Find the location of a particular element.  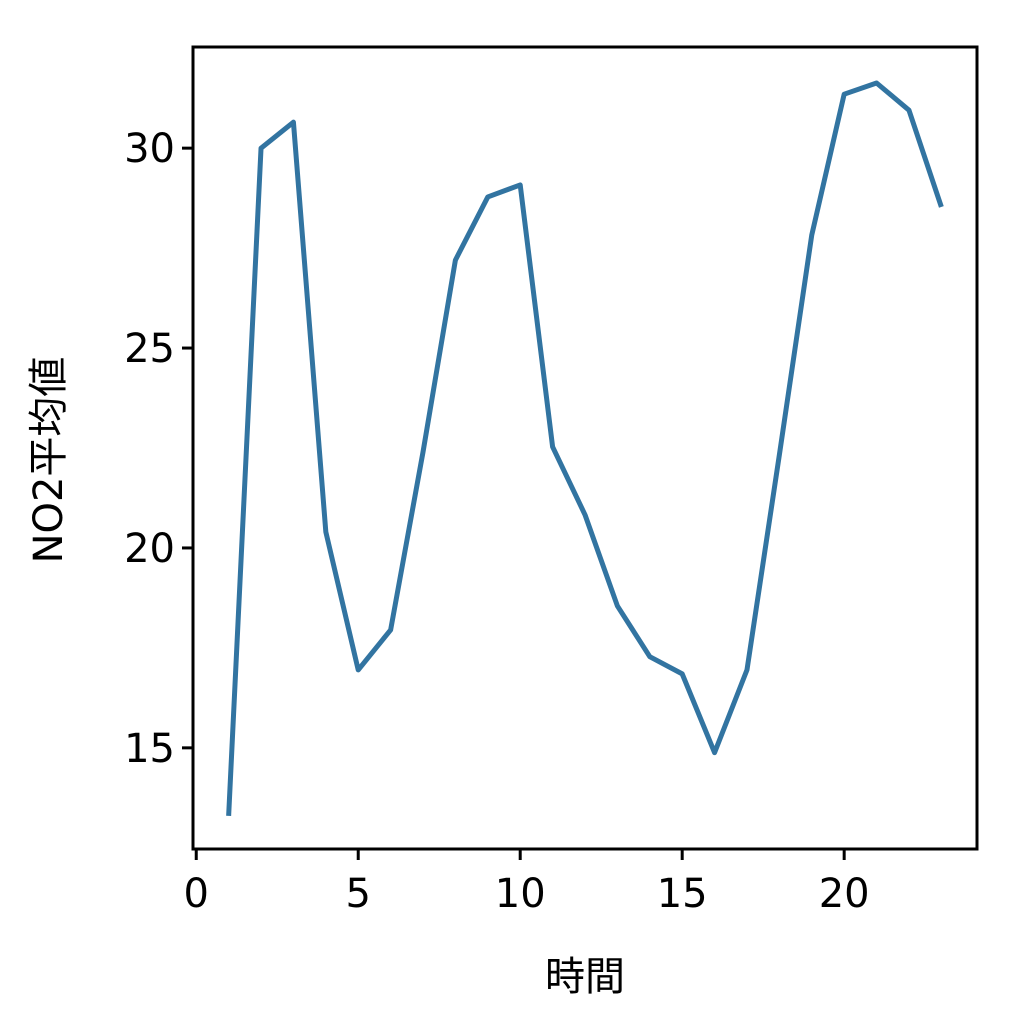

x-tick-label: 15 is located at coordinates (682, 894).